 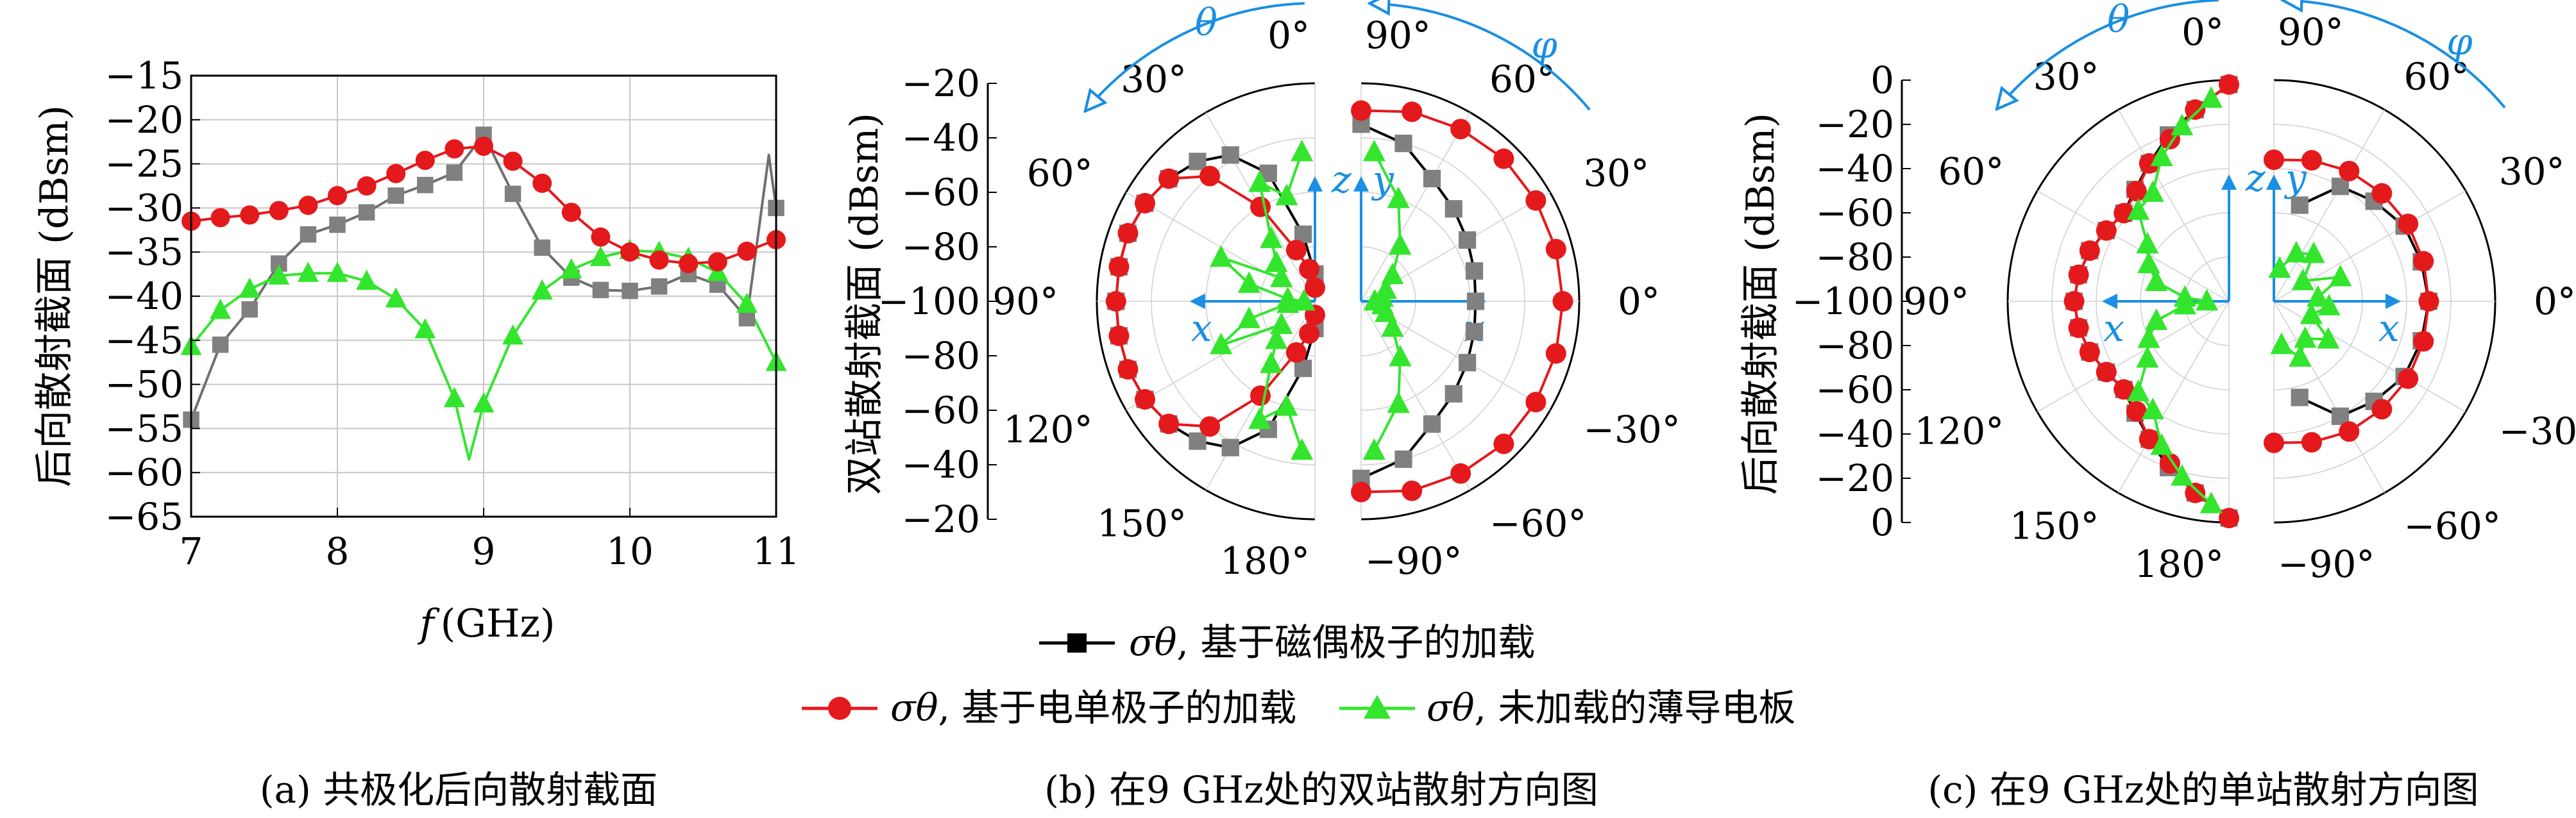 What do you see at coordinates (2452, 526) in the screenshot?
I see `polar-angle-label: −60°` at bounding box center [2452, 526].